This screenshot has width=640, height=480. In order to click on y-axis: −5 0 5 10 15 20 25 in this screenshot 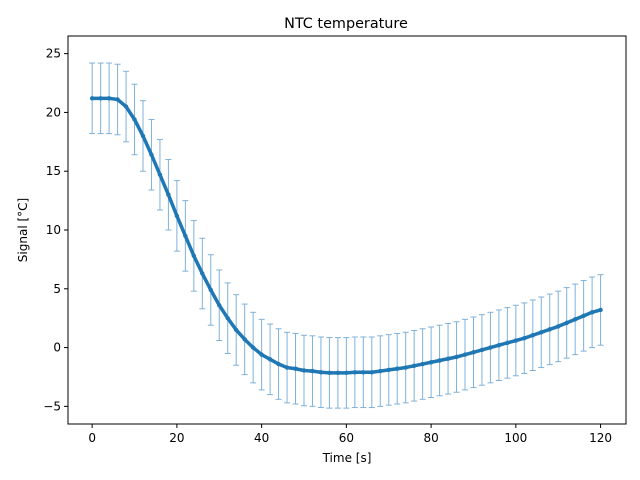, I will do `click(55, 230)`.